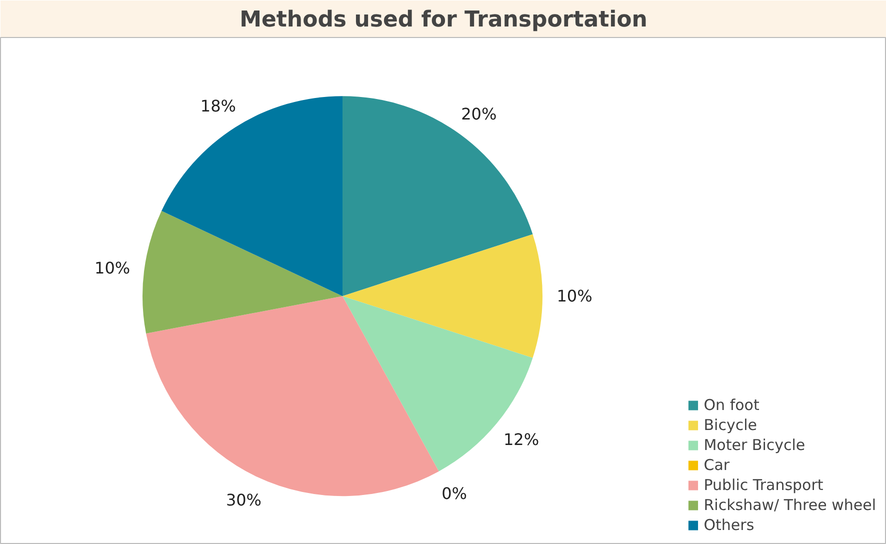  What do you see at coordinates (479, 114) in the screenshot?
I see `data-label: 20%` at bounding box center [479, 114].